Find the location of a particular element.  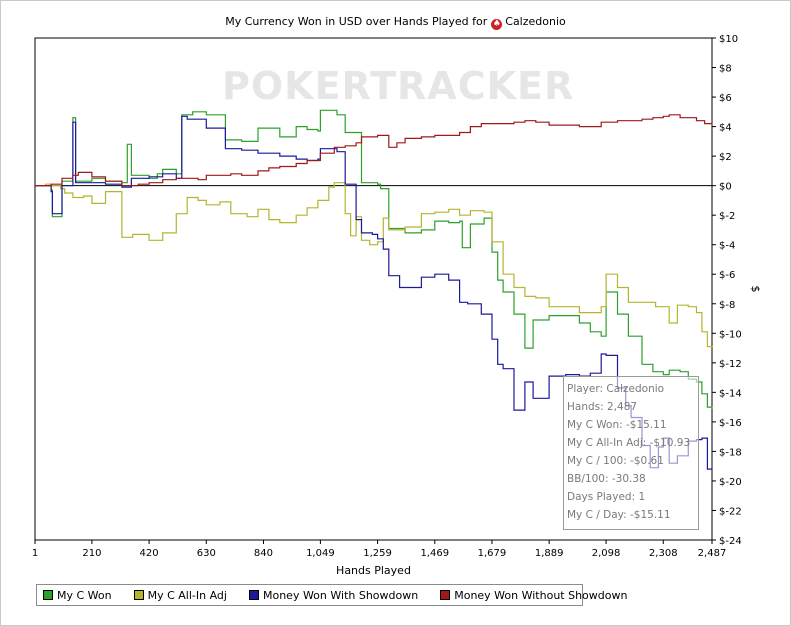

x-tick-label: 1,469 is located at coordinates (434, 553).